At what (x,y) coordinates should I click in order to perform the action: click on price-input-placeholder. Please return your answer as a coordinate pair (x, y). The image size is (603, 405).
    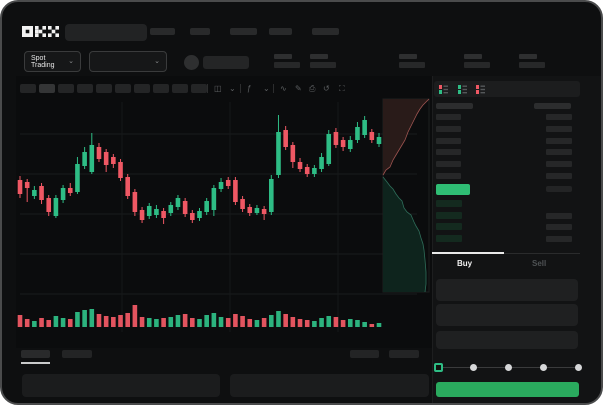
    Looking at the image, I should click on (507, 290).